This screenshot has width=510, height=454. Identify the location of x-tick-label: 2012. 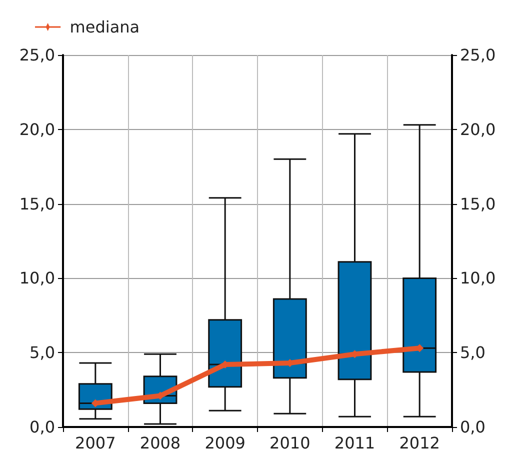
(419, 443).